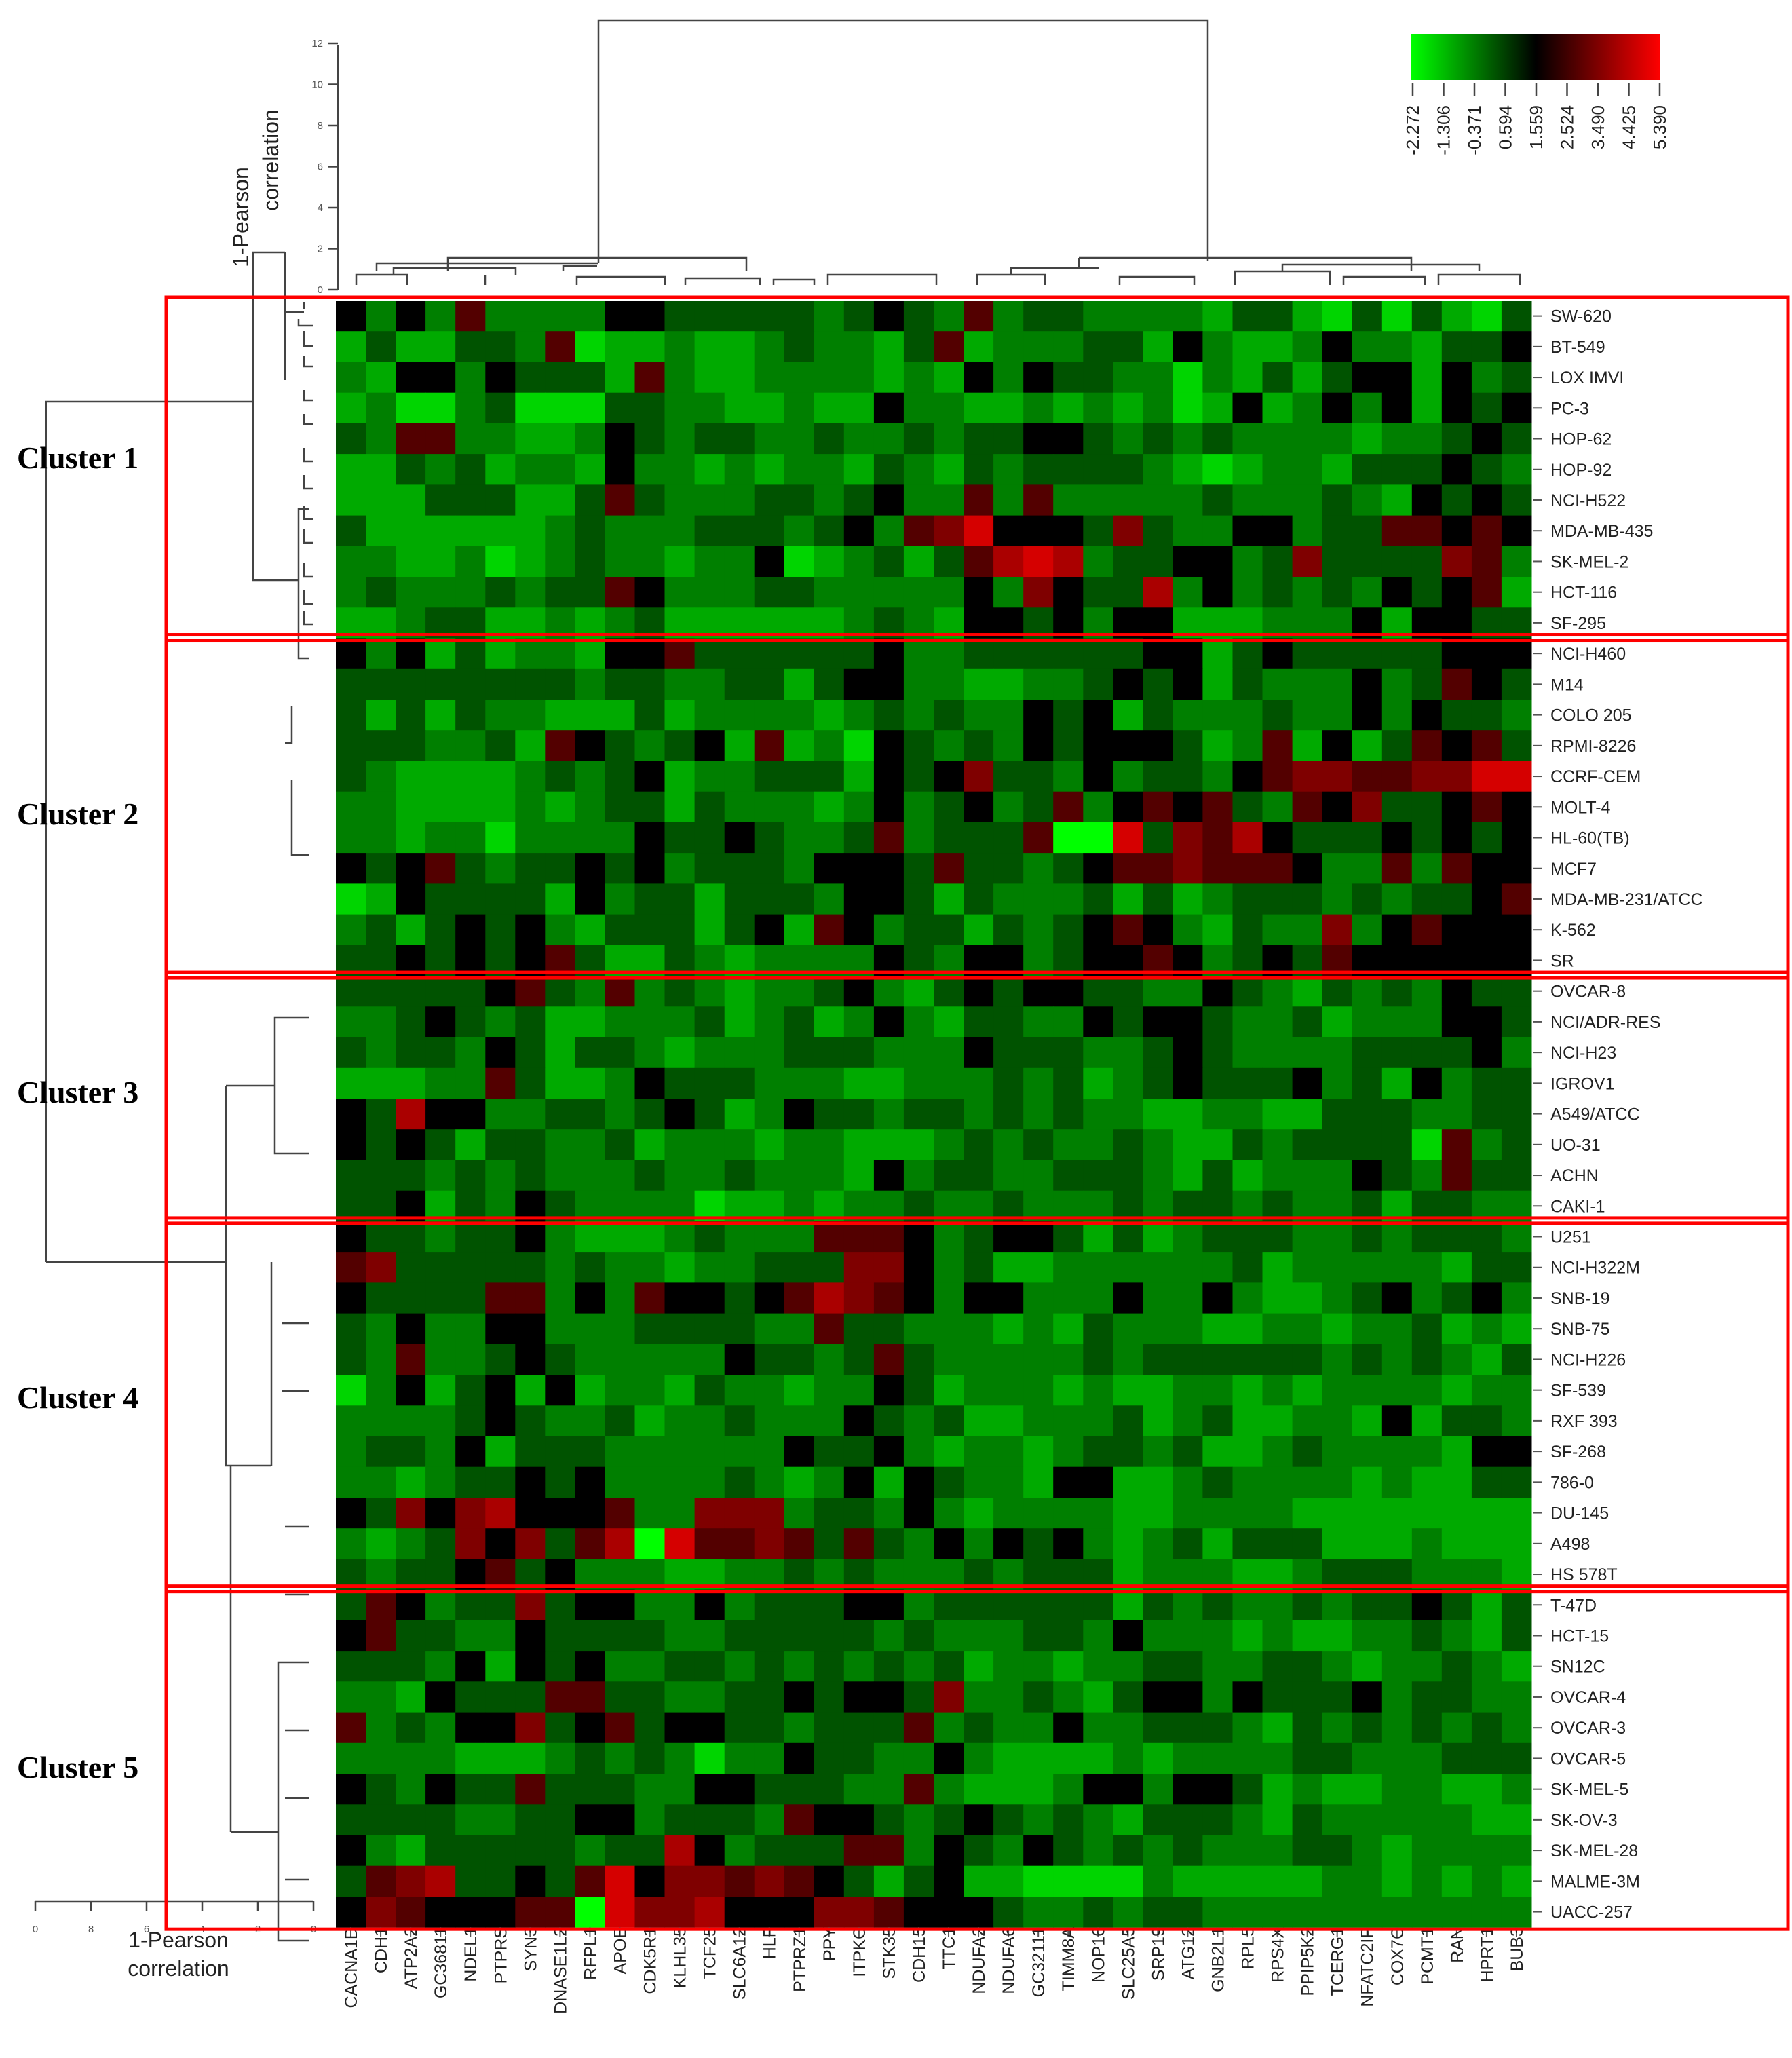  What do you see at coordinates (77, 1767) in the screenshot?
I see `cluster-label: Cluster 5` at bounding box center [77, 1767].